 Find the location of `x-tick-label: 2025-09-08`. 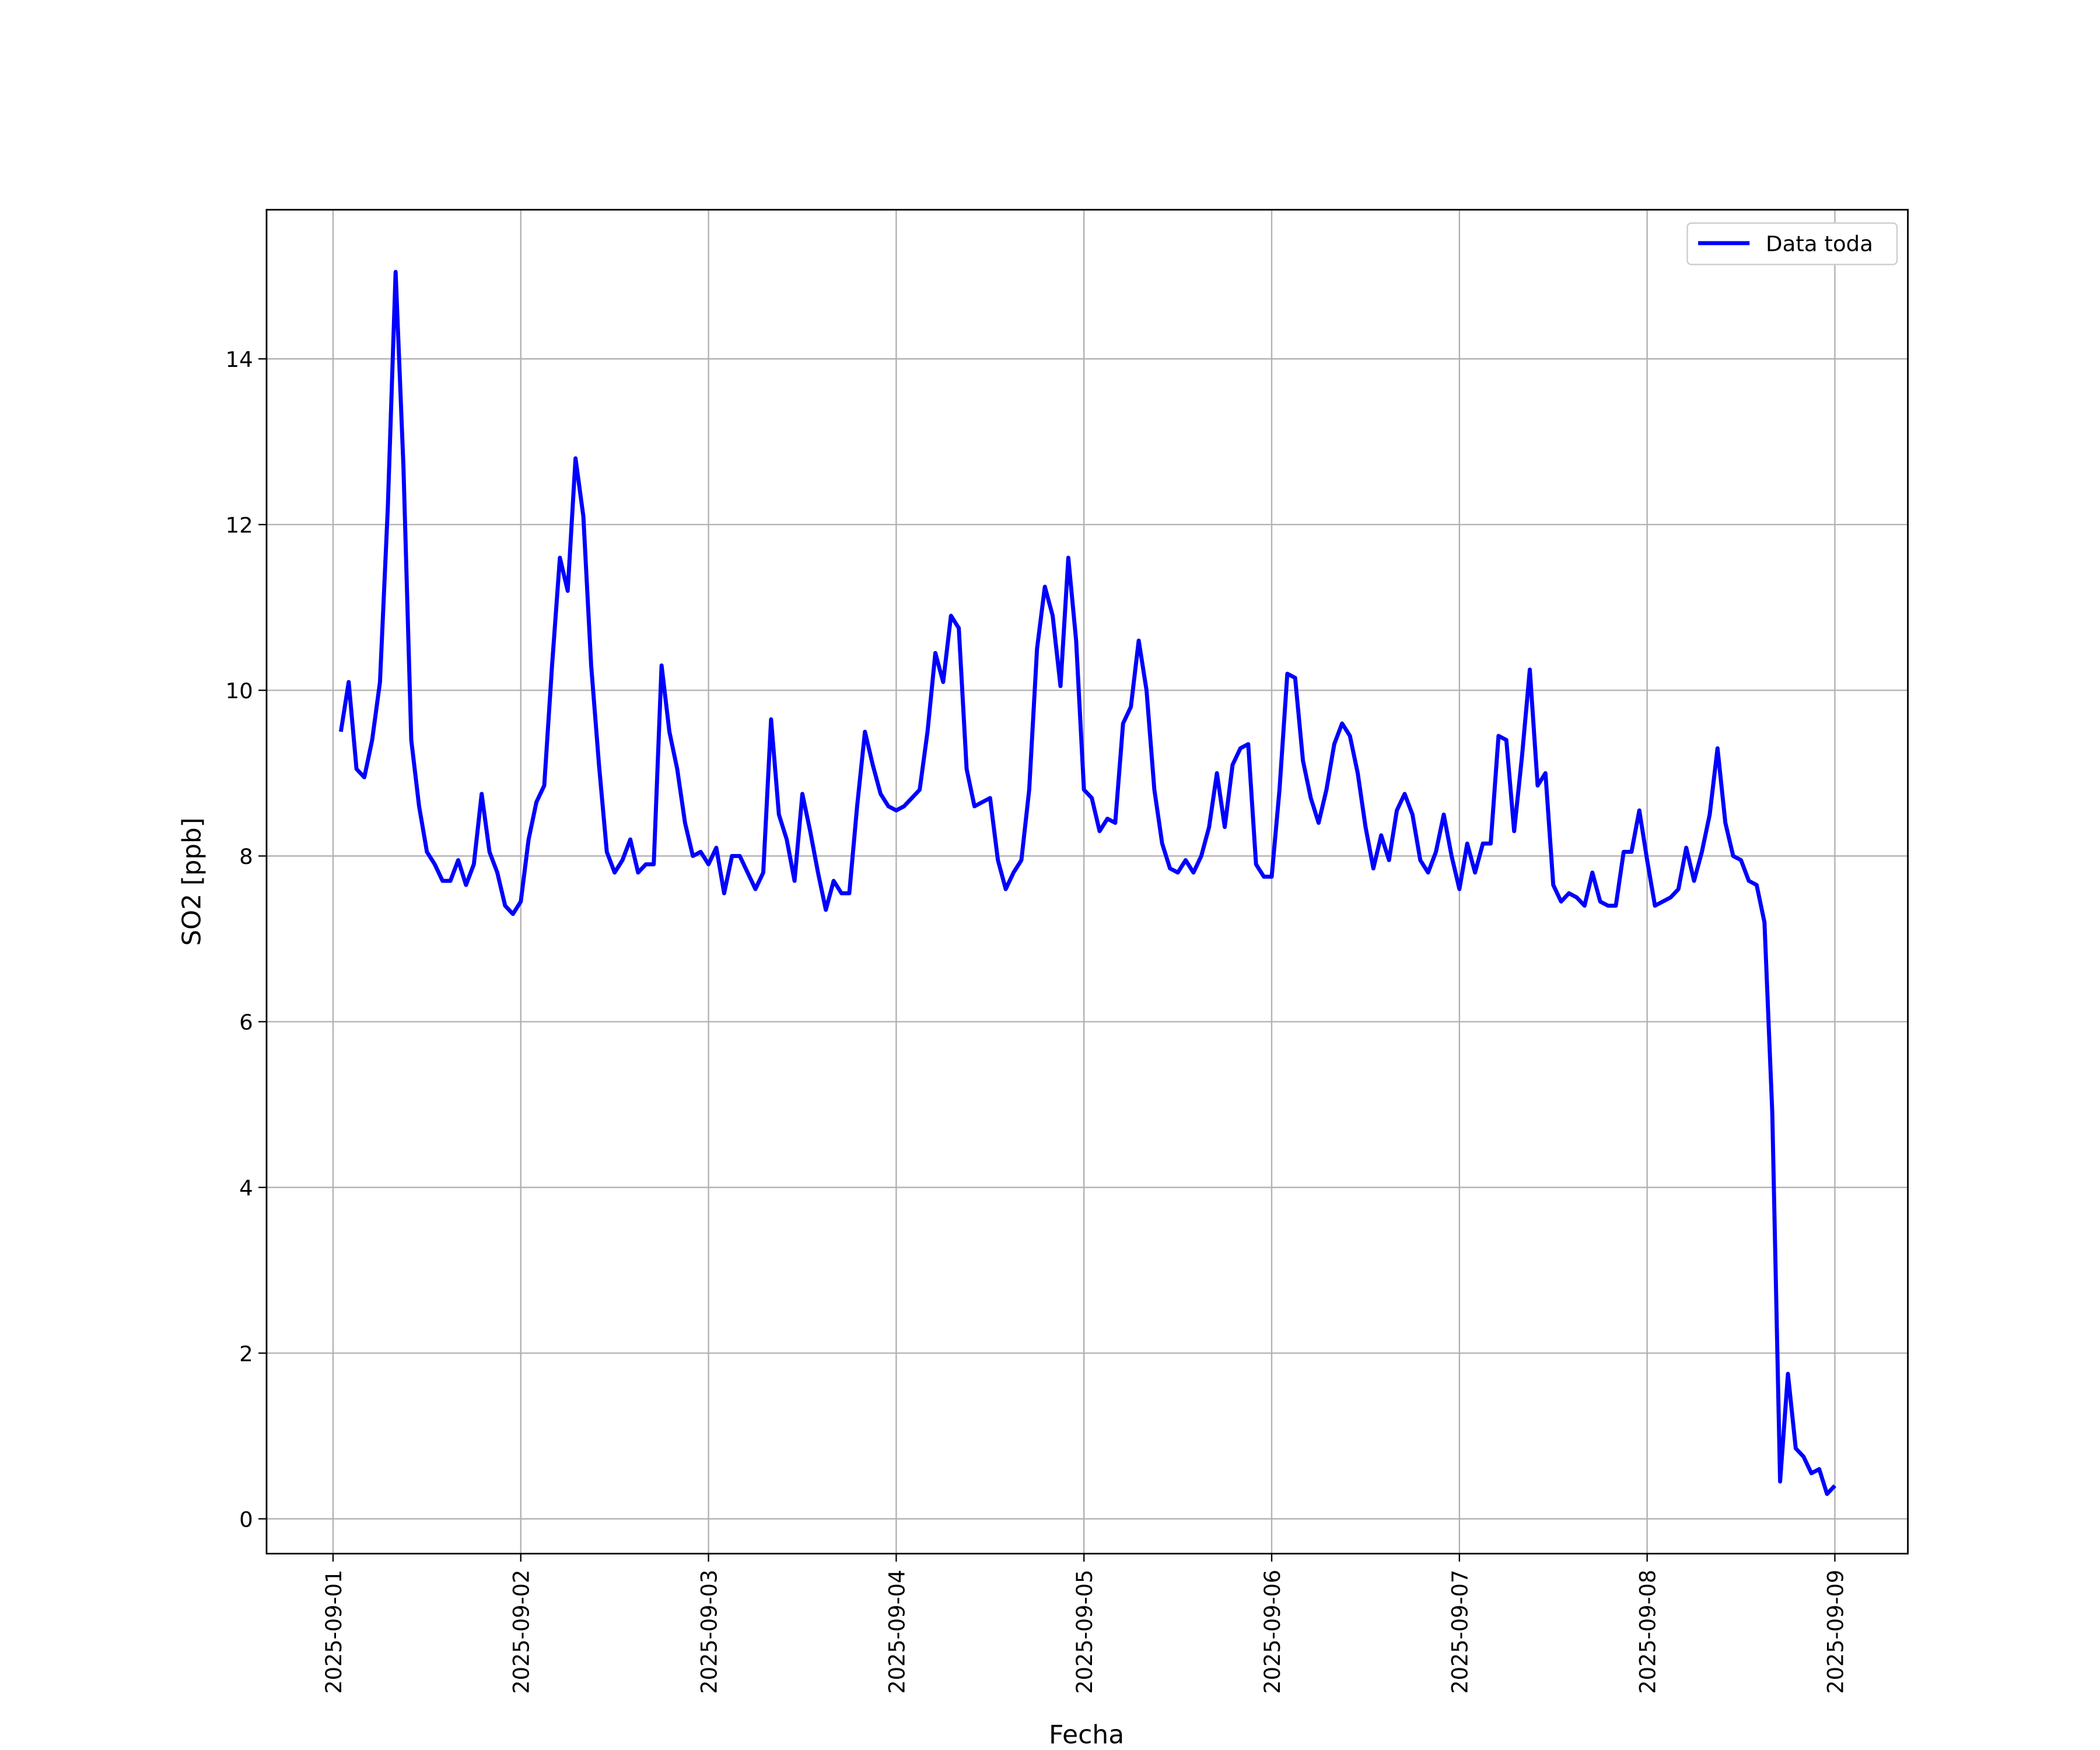

x-tick-label: 2025-09-08 is located at coordinates (1647, 1632).